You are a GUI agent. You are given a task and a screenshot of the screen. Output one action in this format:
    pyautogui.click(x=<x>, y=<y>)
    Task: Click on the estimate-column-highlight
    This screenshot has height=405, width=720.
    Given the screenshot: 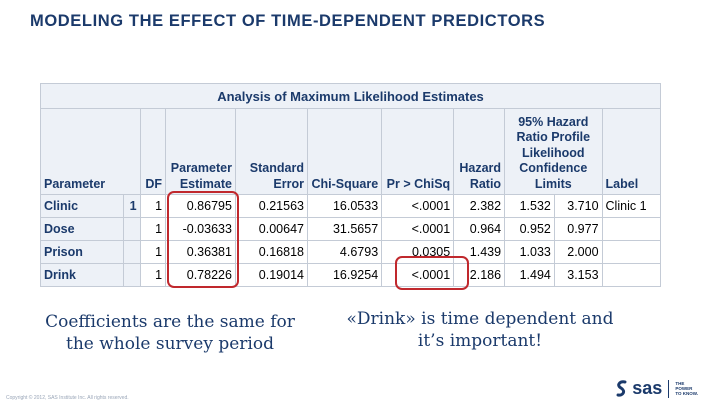 What is the action you would take?
    pyautogui.click(x=203, y=239)
    